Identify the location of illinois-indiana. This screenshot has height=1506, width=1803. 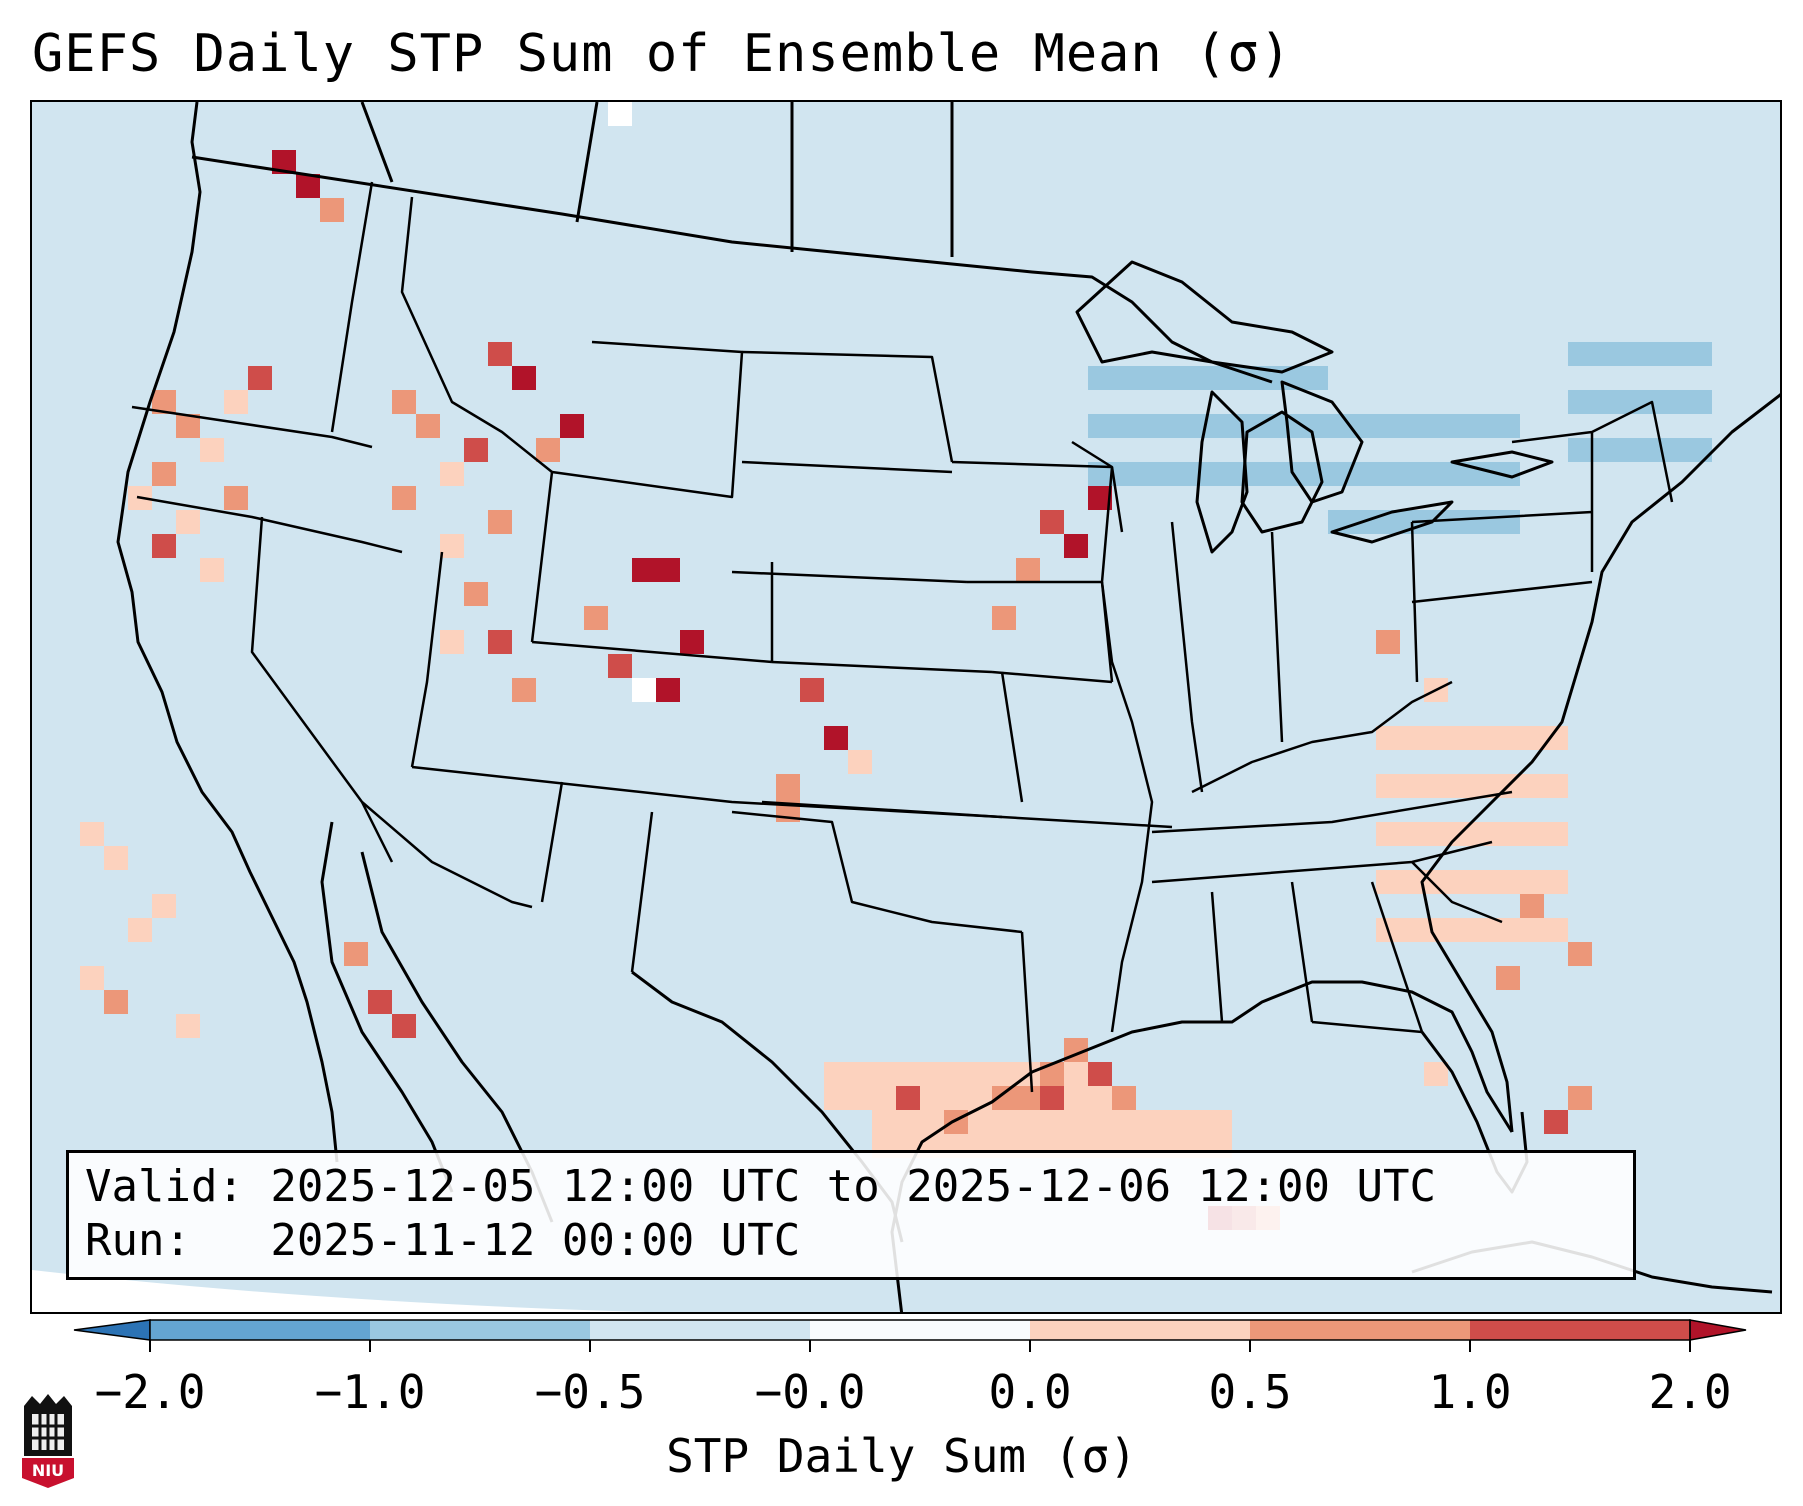
(1227, 657).